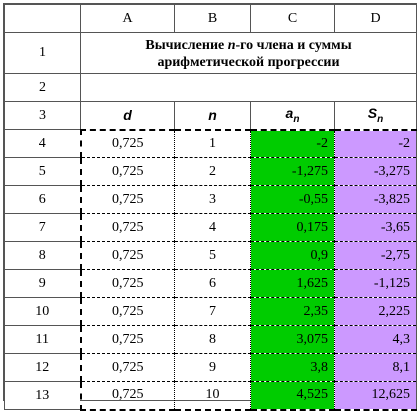  Describe the element at coordinates (292, 18) in the screenshot. I see `column-header-c: C` at that location.